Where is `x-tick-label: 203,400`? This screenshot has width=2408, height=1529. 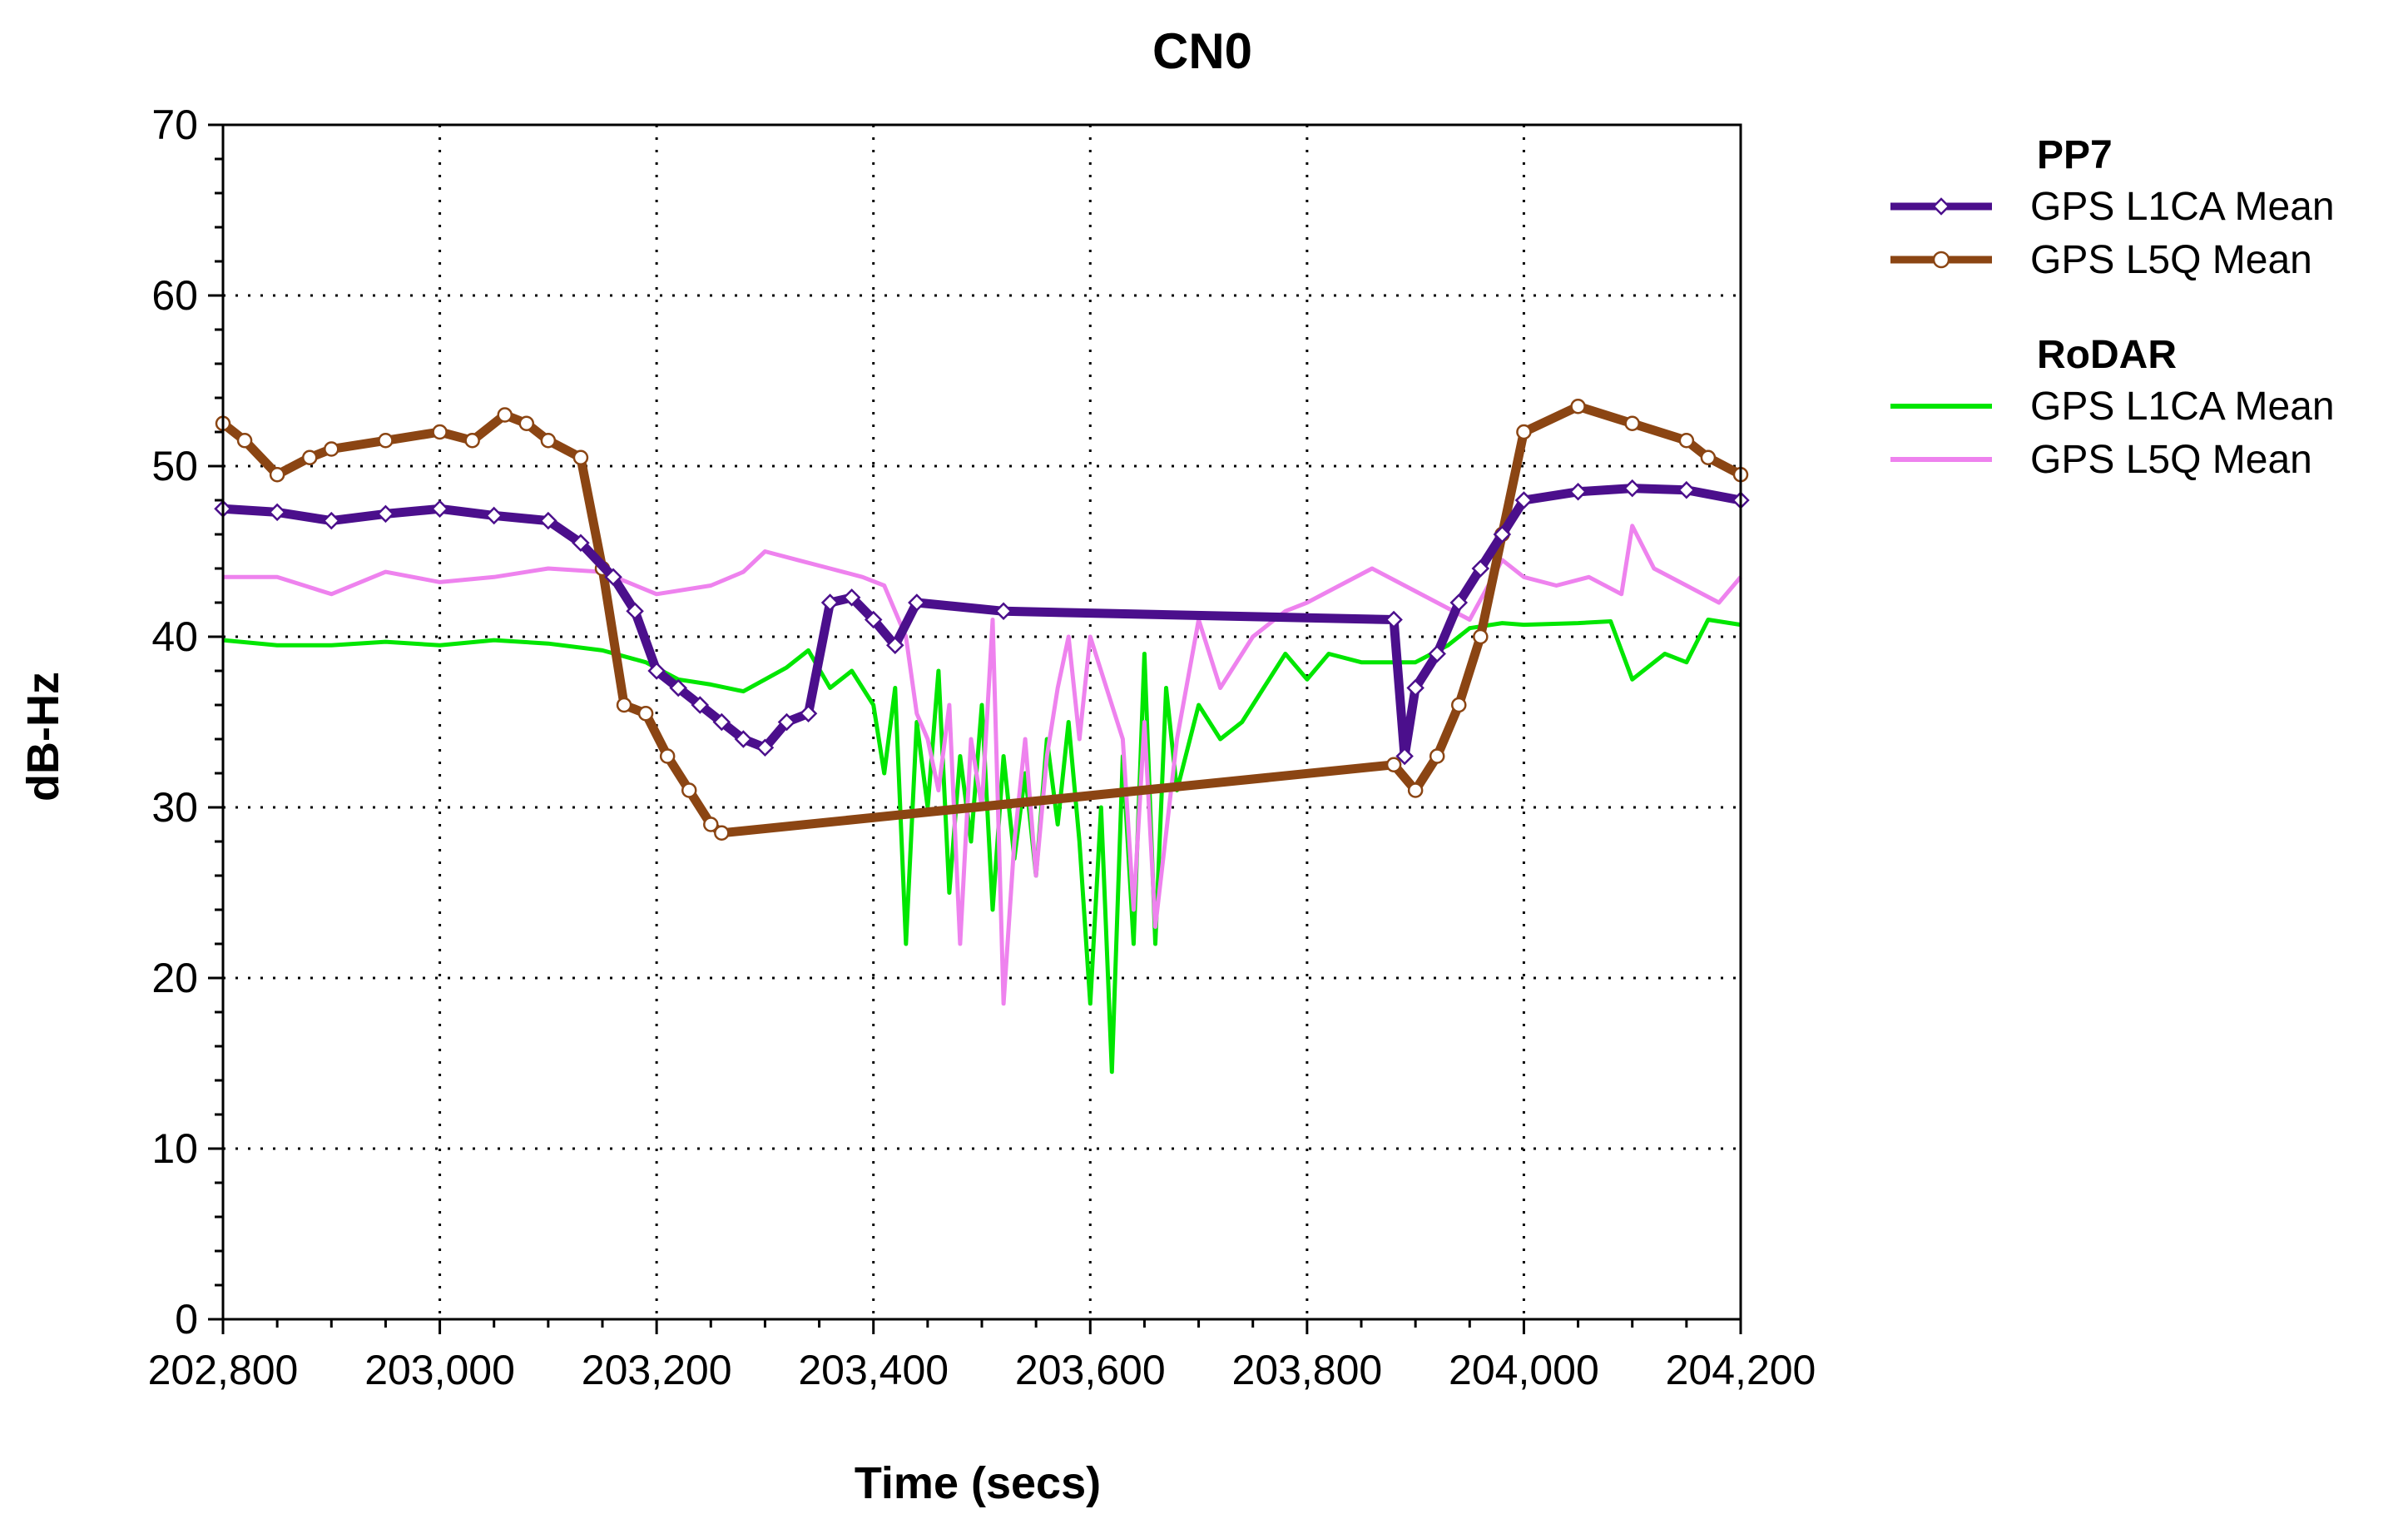
x-tick-label: 203,400 is located at coordinates (874, 1370).